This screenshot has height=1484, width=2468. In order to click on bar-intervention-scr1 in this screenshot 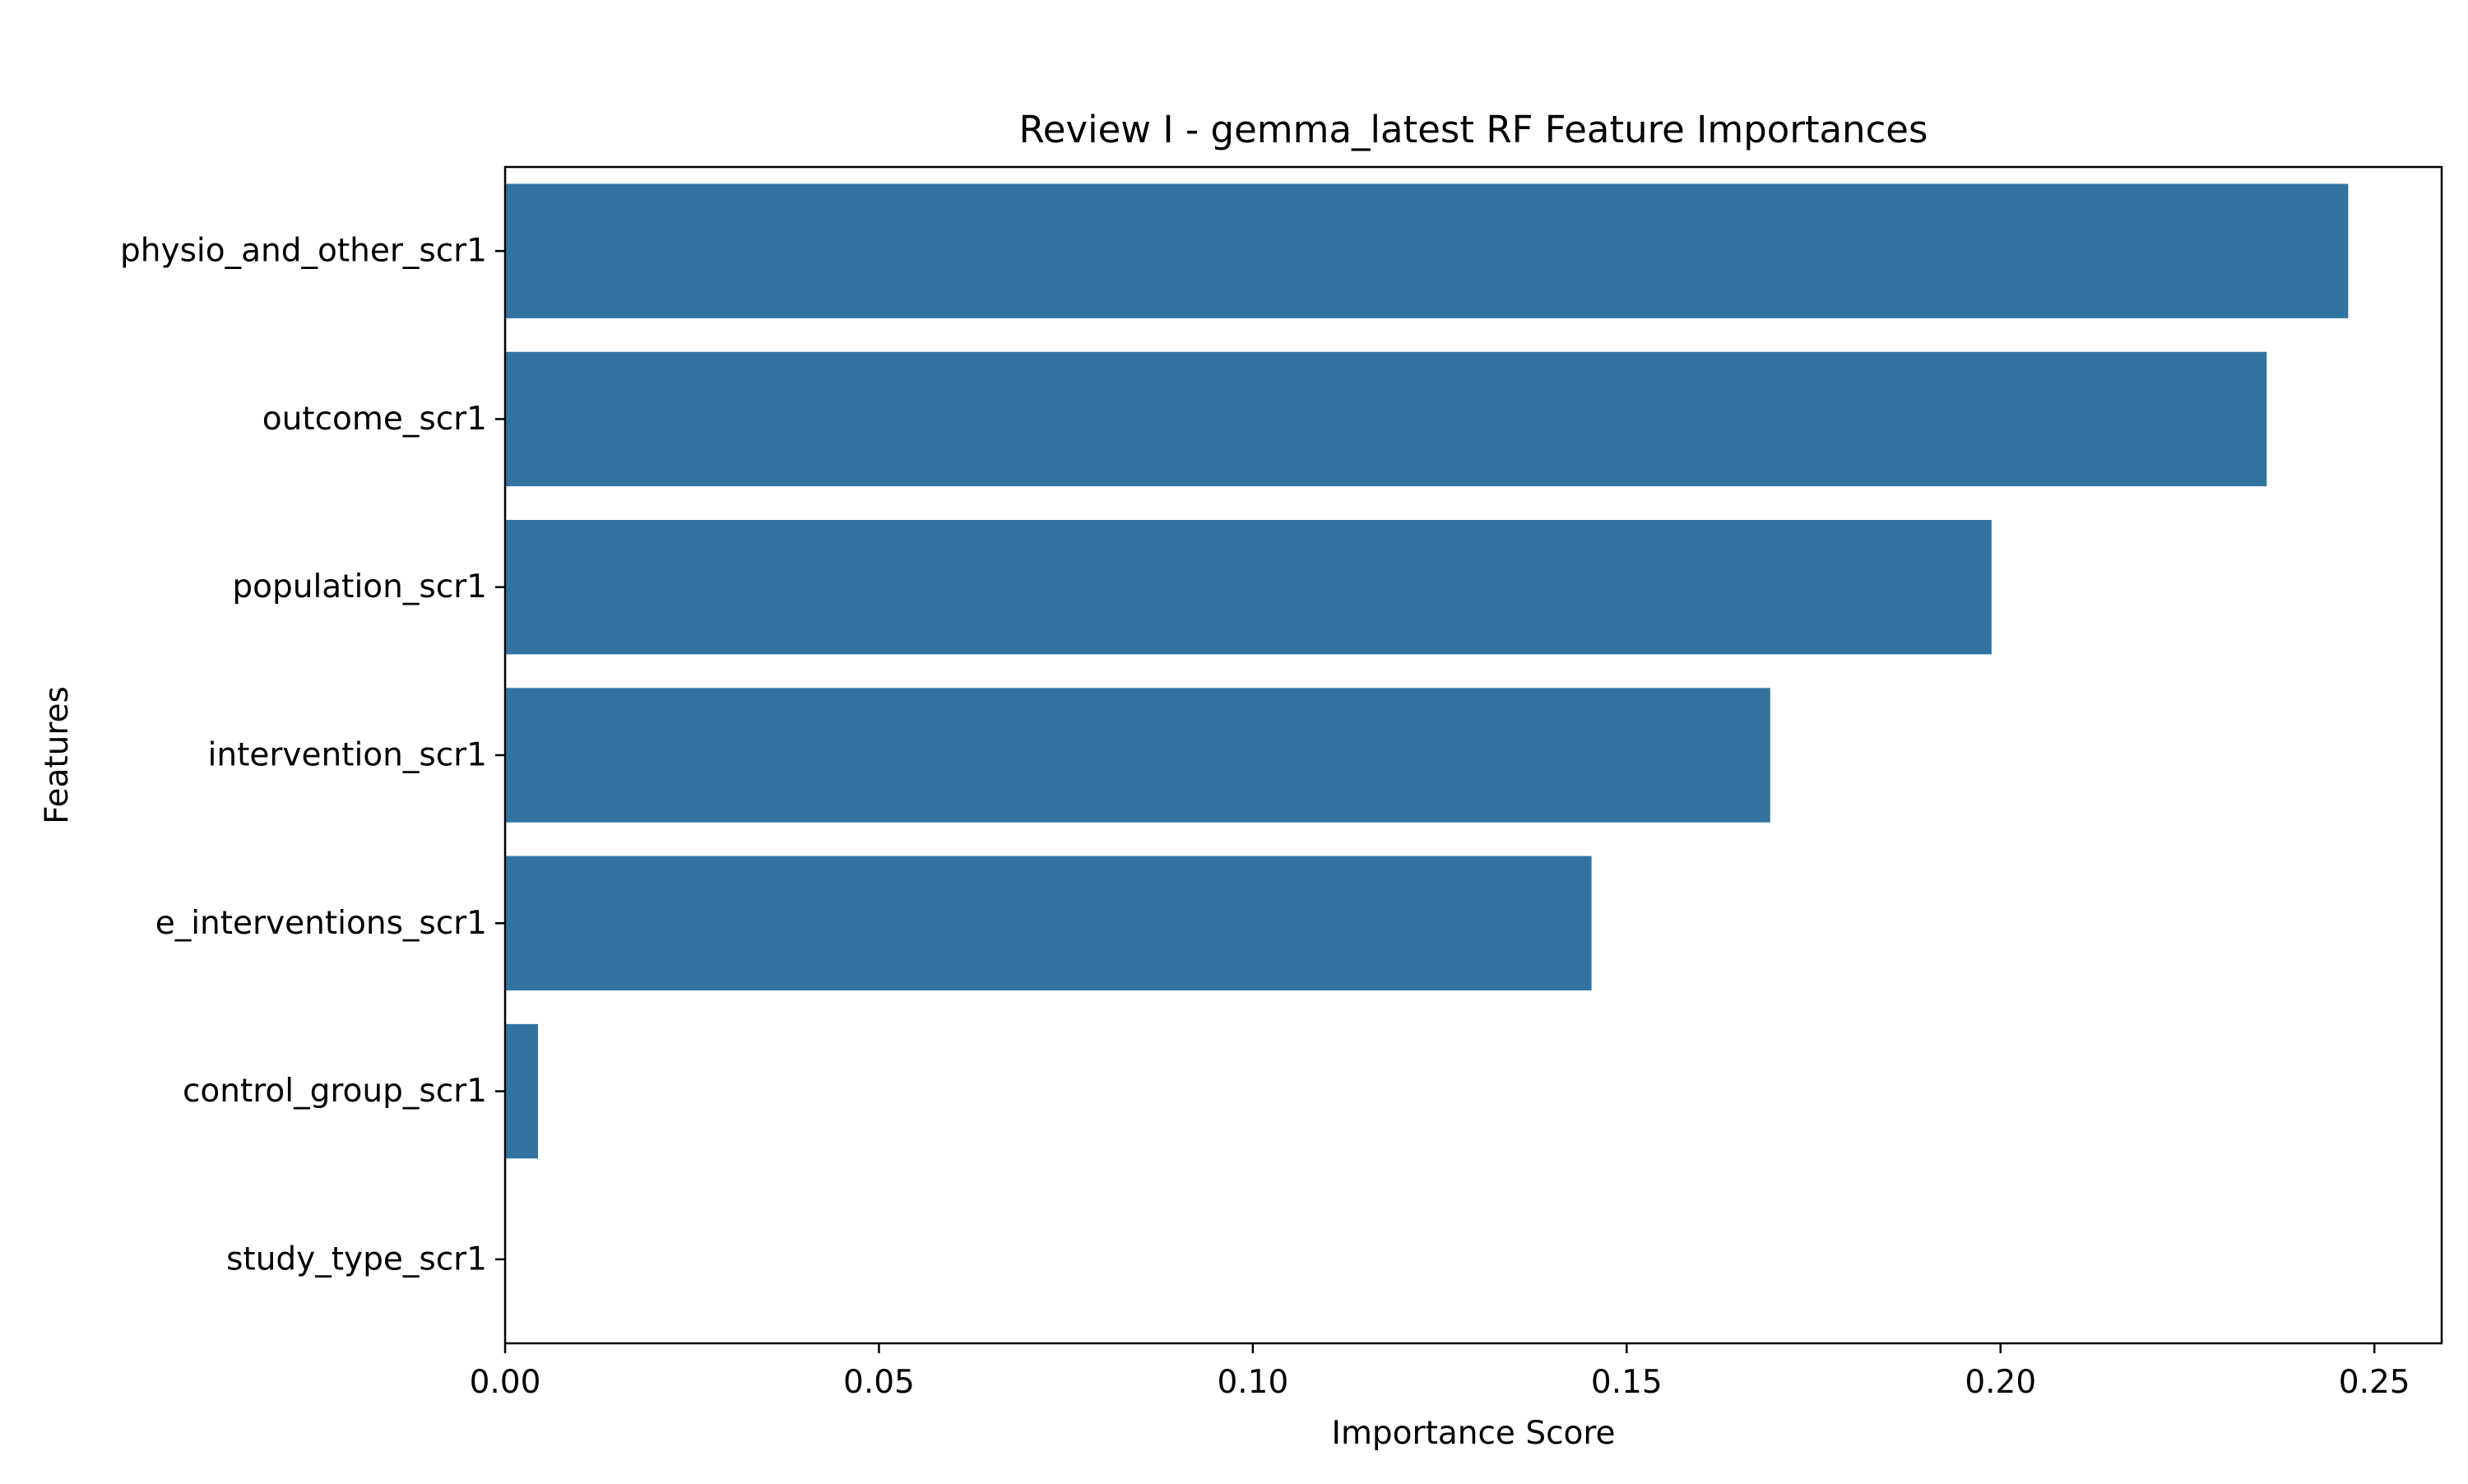, I will do `click(1137, 755)`.